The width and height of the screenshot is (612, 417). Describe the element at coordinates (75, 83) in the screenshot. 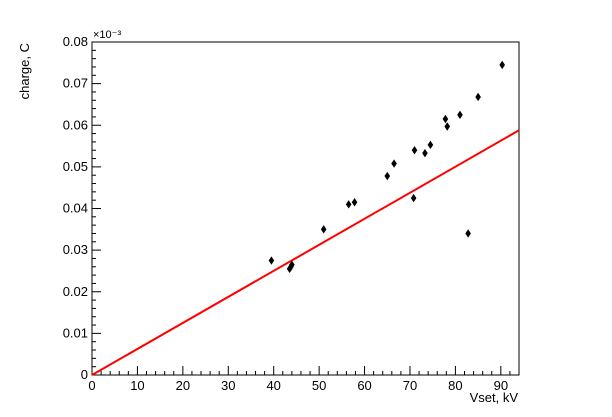

I see `y-tick-label: 0.07` at that location.